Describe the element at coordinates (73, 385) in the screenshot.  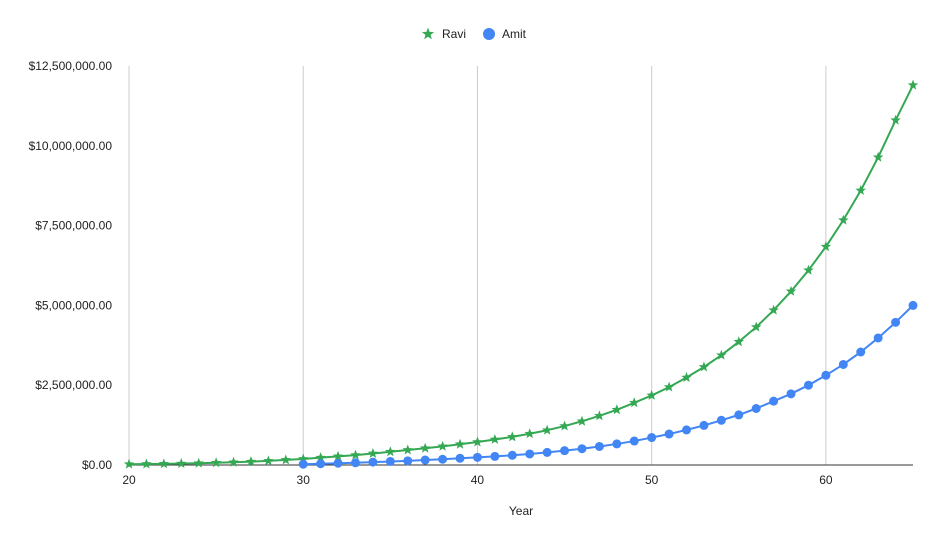
I see `y-tick-label: $2,500,000.00` at that location.